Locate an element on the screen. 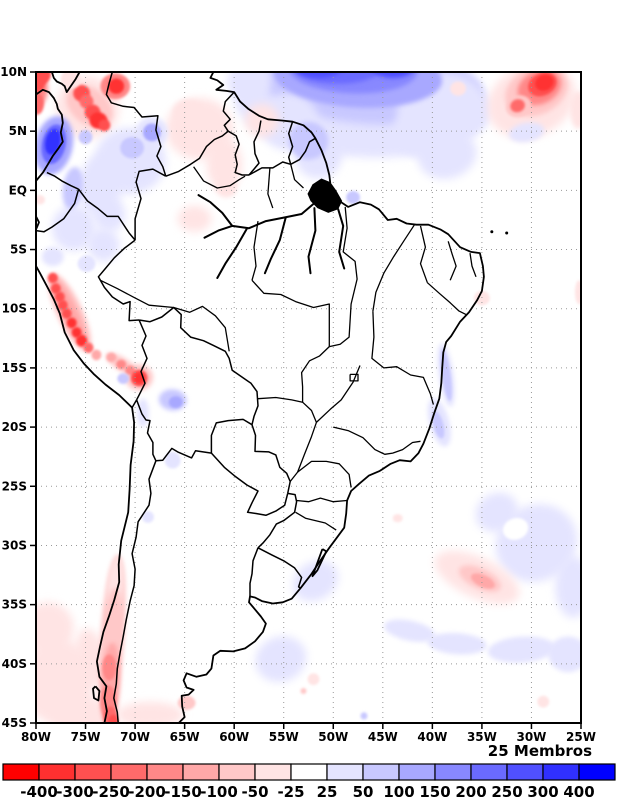  lon-tick-label: 55W is located at coordinates (284, 737).